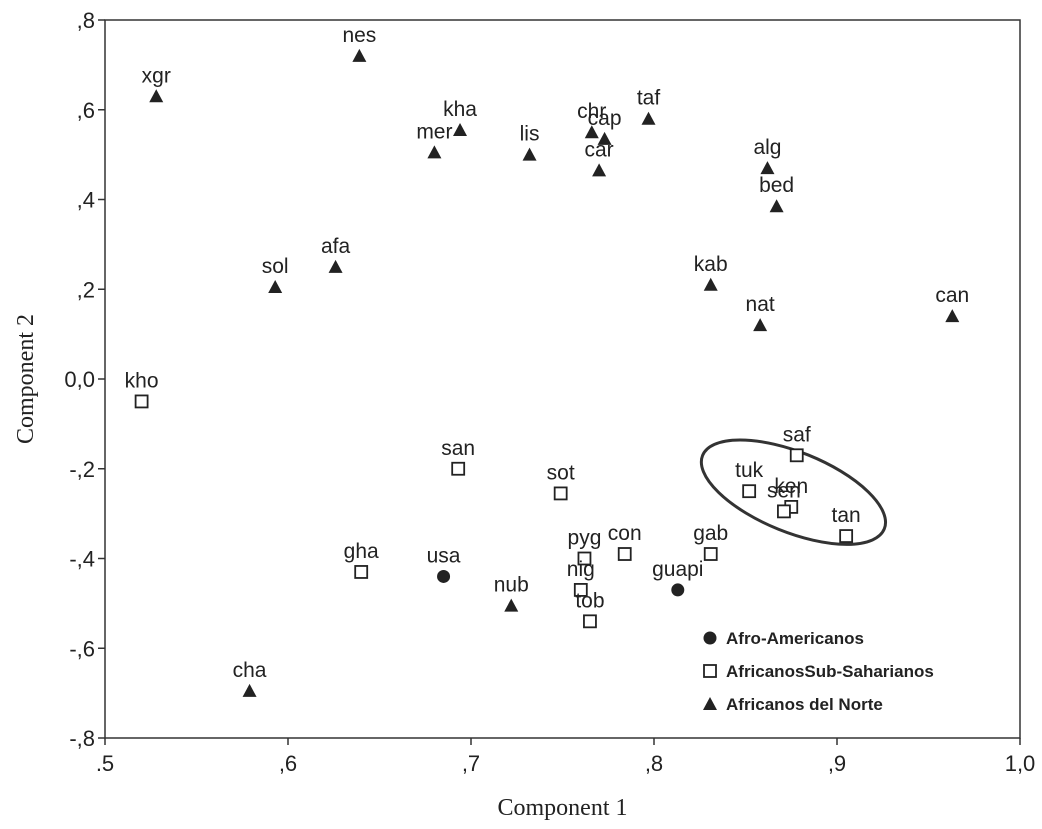 The width and height of the screenshot is (1042, 829). I want to click on data-point-alg, so click(767, 168).